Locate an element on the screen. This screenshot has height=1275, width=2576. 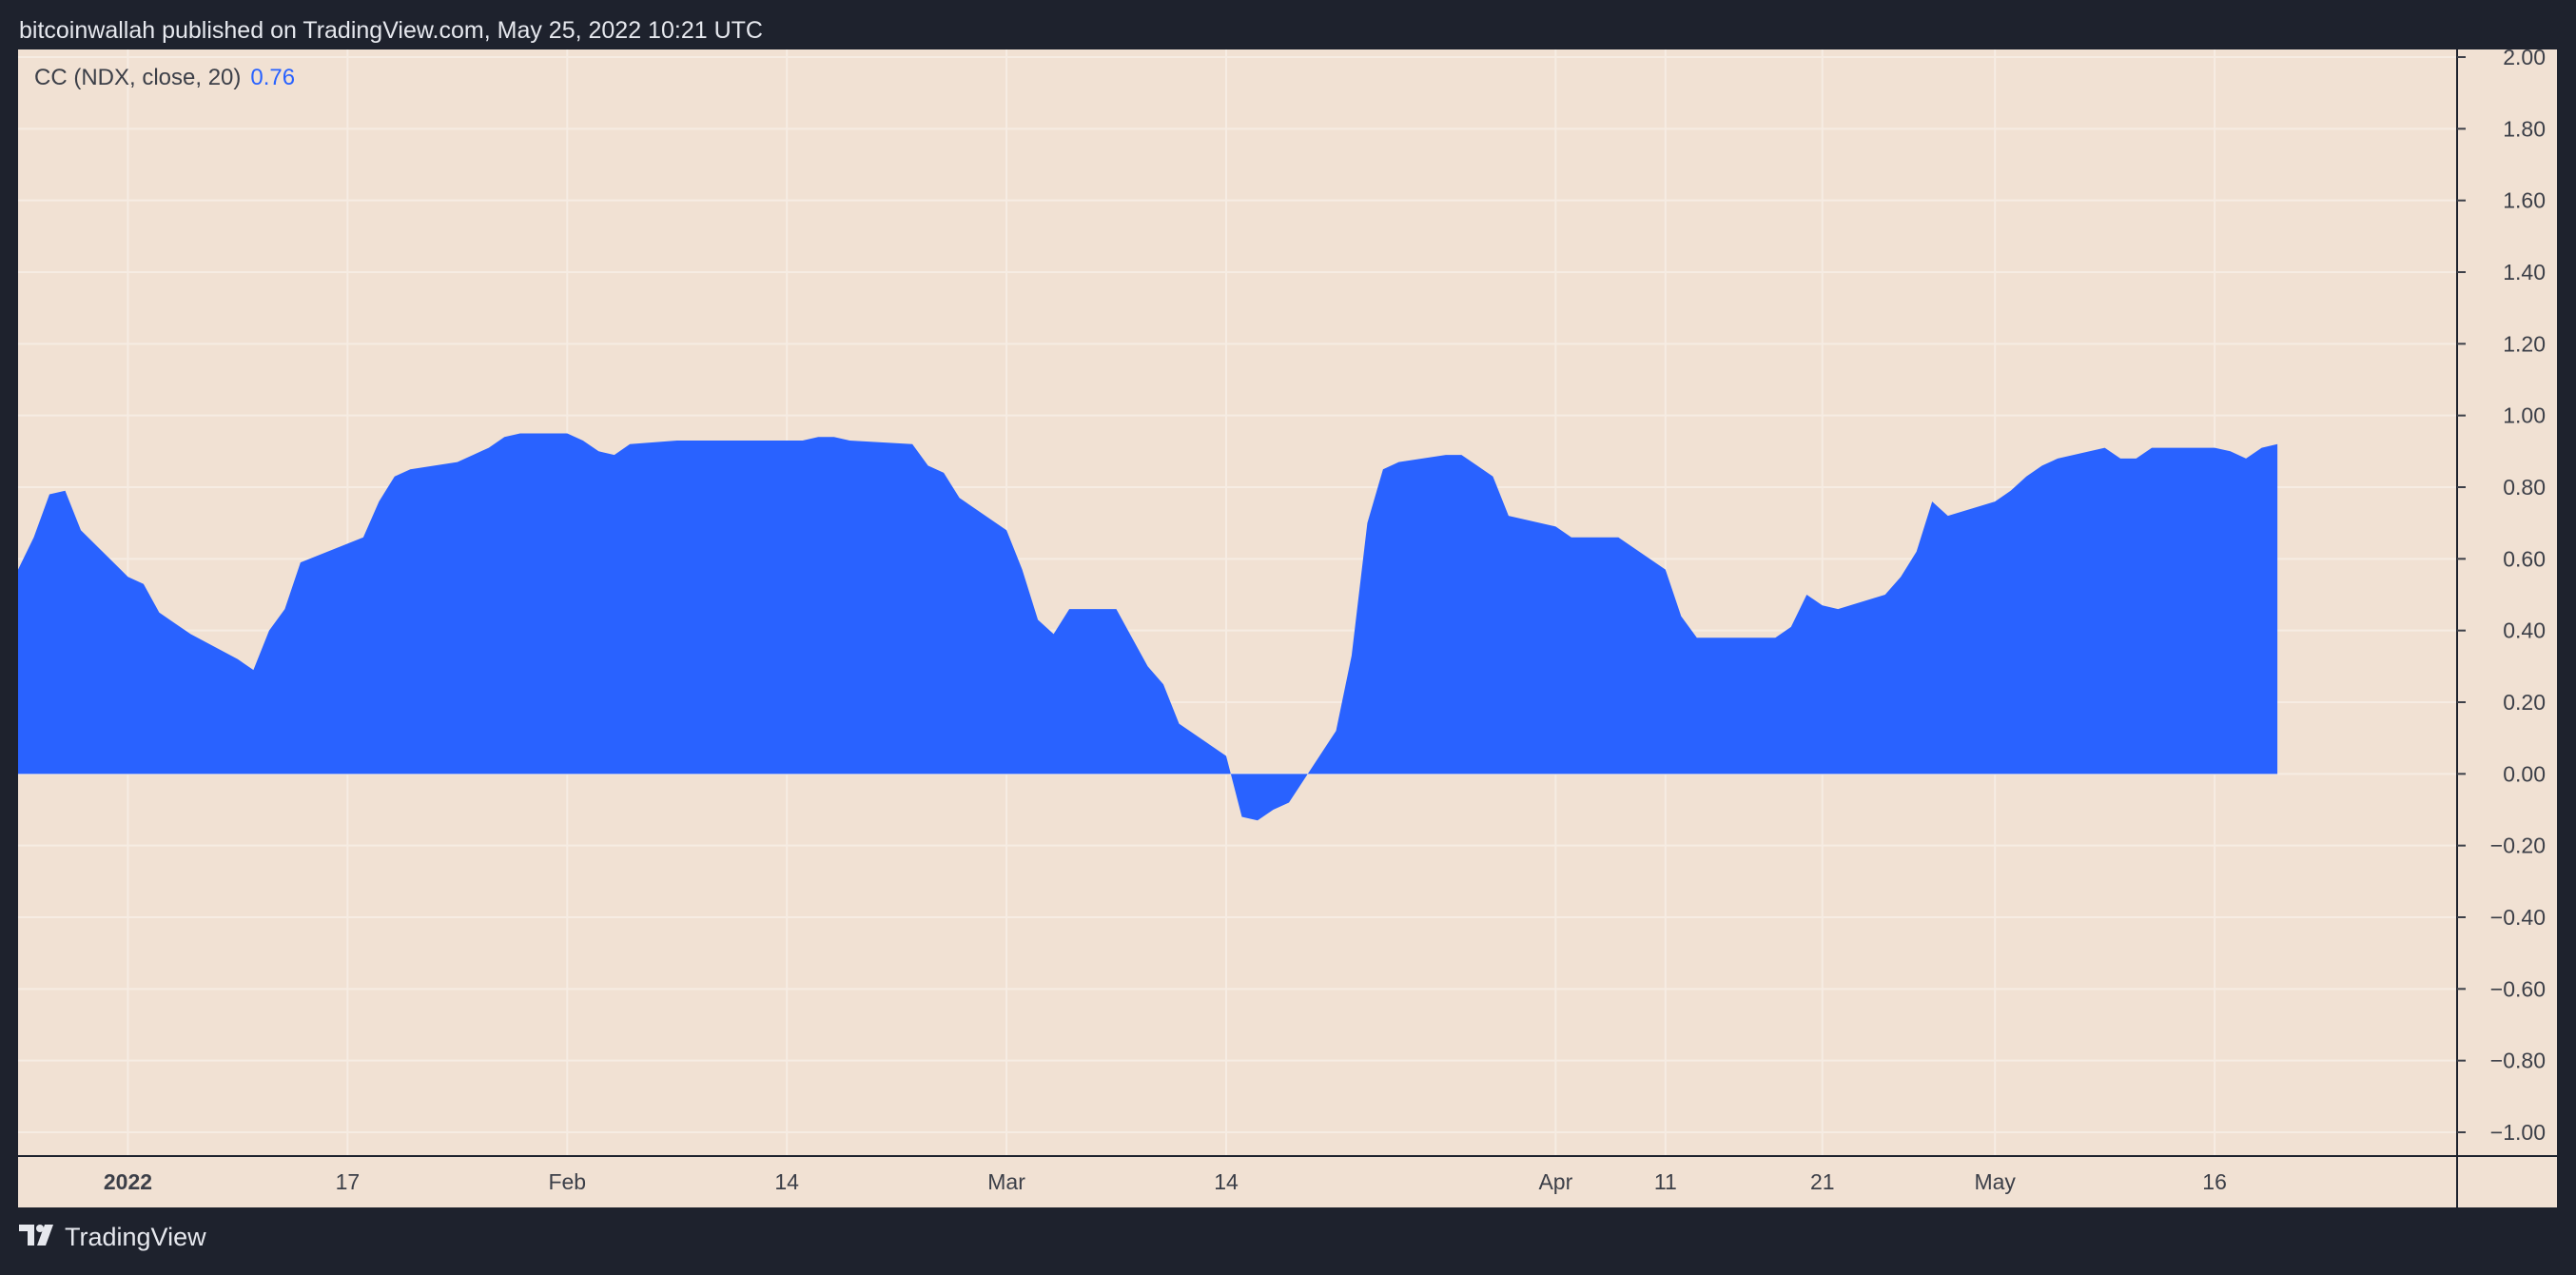
x-tick-label: Mar is located at coordinates (1006, 1181).